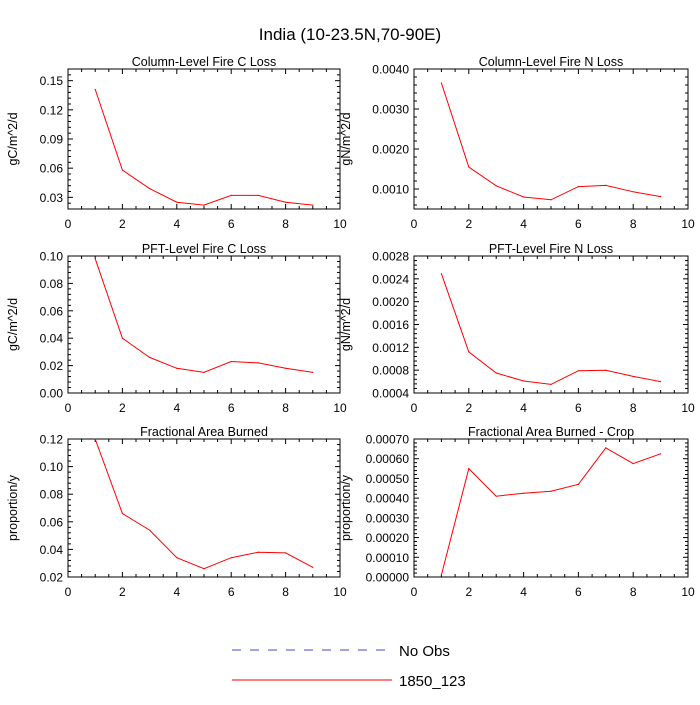  What do you see at coordinates (432, 681) in the screenshot?
I see `legend-label-1850-123: 1850_123` at bounding box center [432, 681].